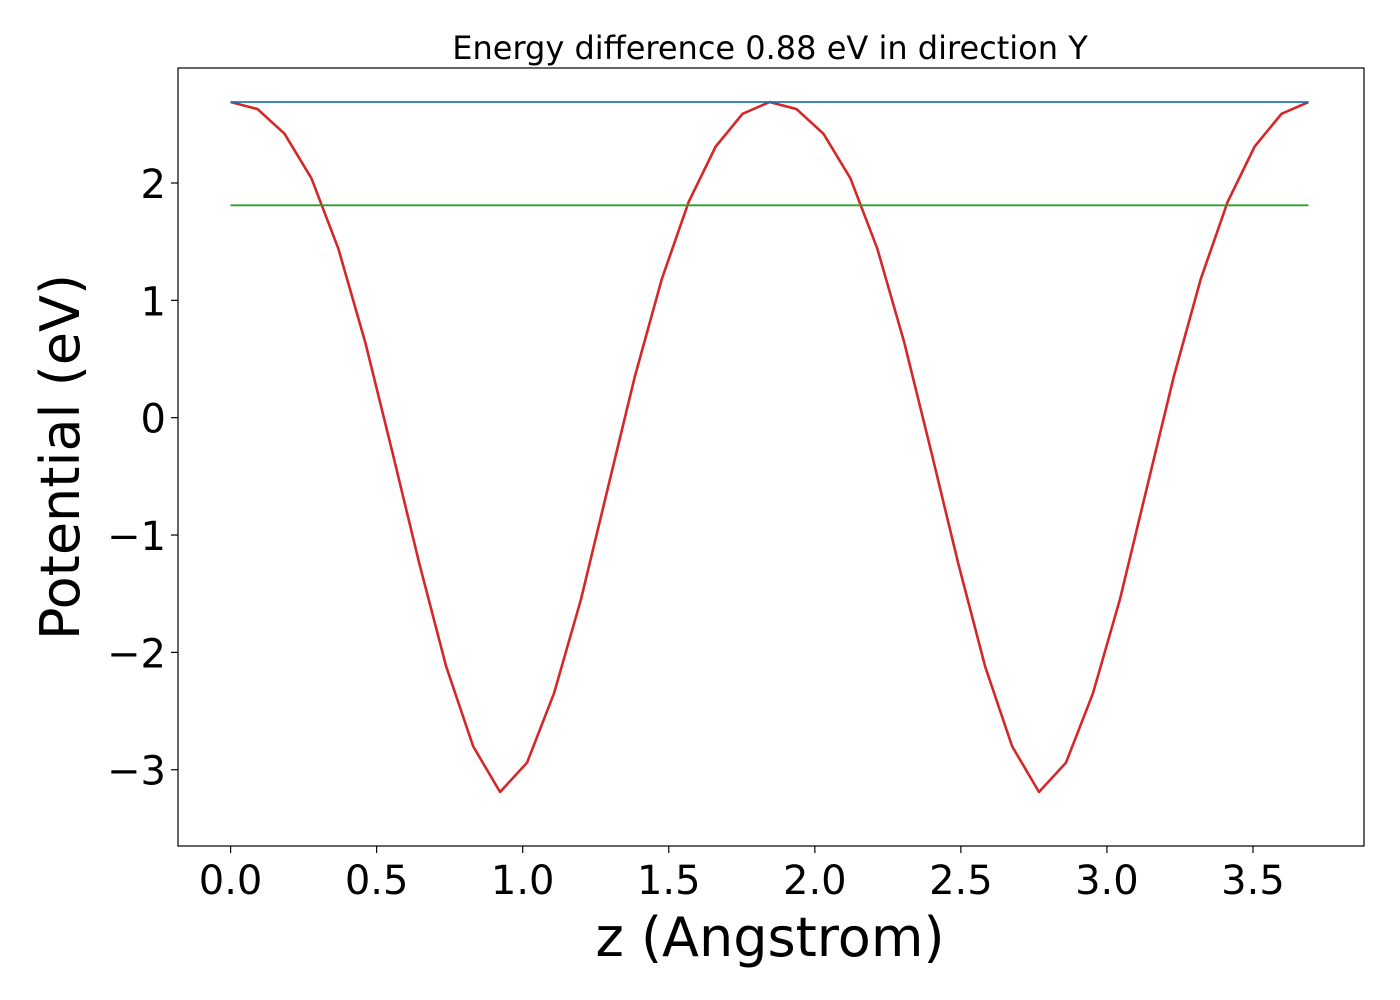 This screenshot has width=1400, height=1000. I want to click on x-tick-label: 0.0, so click(231, 881).